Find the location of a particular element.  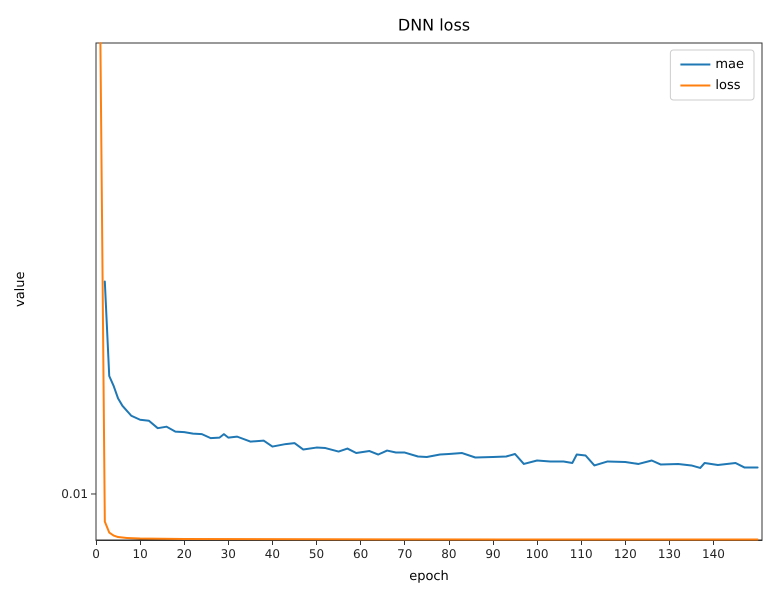

chart-title: DNN loss is located at coordinates (434, 25).